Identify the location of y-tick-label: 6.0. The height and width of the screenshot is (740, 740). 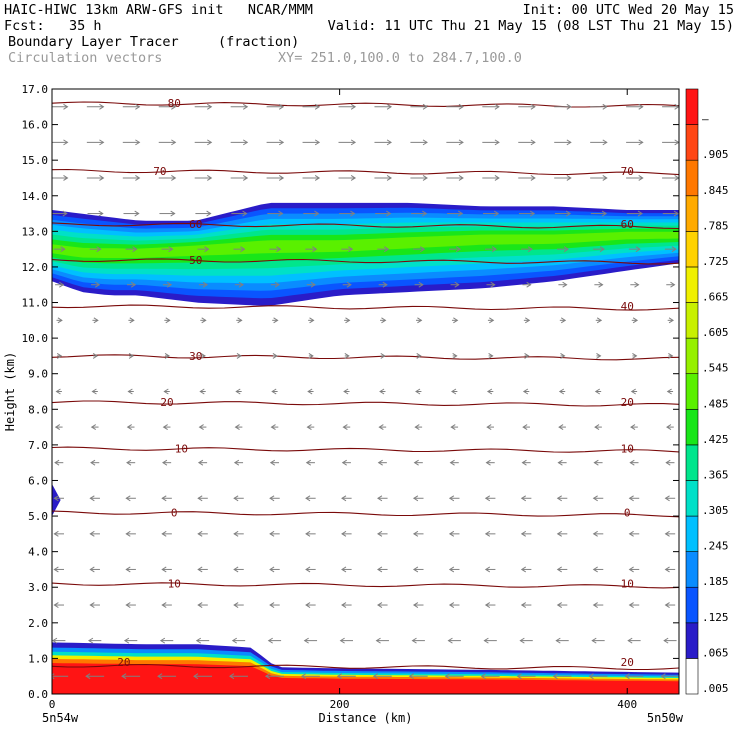
(38, 480).